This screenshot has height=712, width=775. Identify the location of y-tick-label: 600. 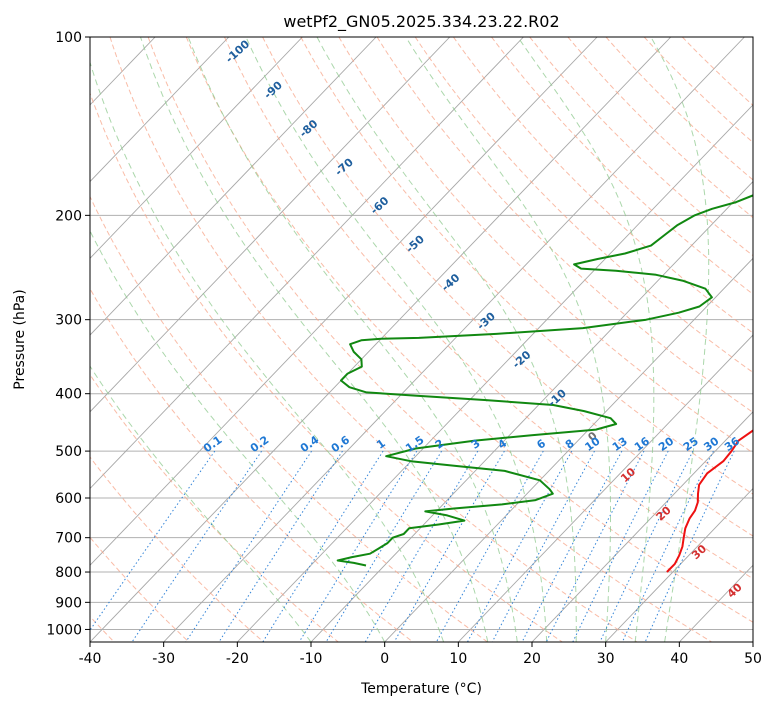
(68, 499).